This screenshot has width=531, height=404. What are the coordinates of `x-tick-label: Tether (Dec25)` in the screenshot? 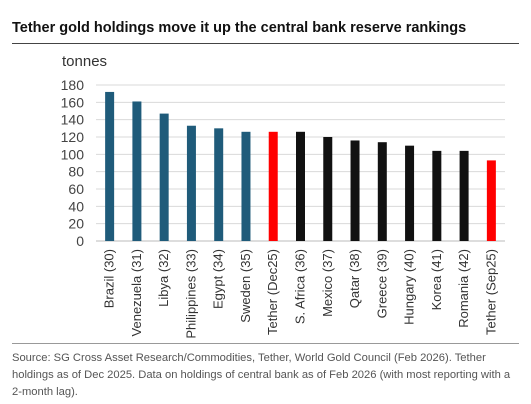 It's located at (272, 292).